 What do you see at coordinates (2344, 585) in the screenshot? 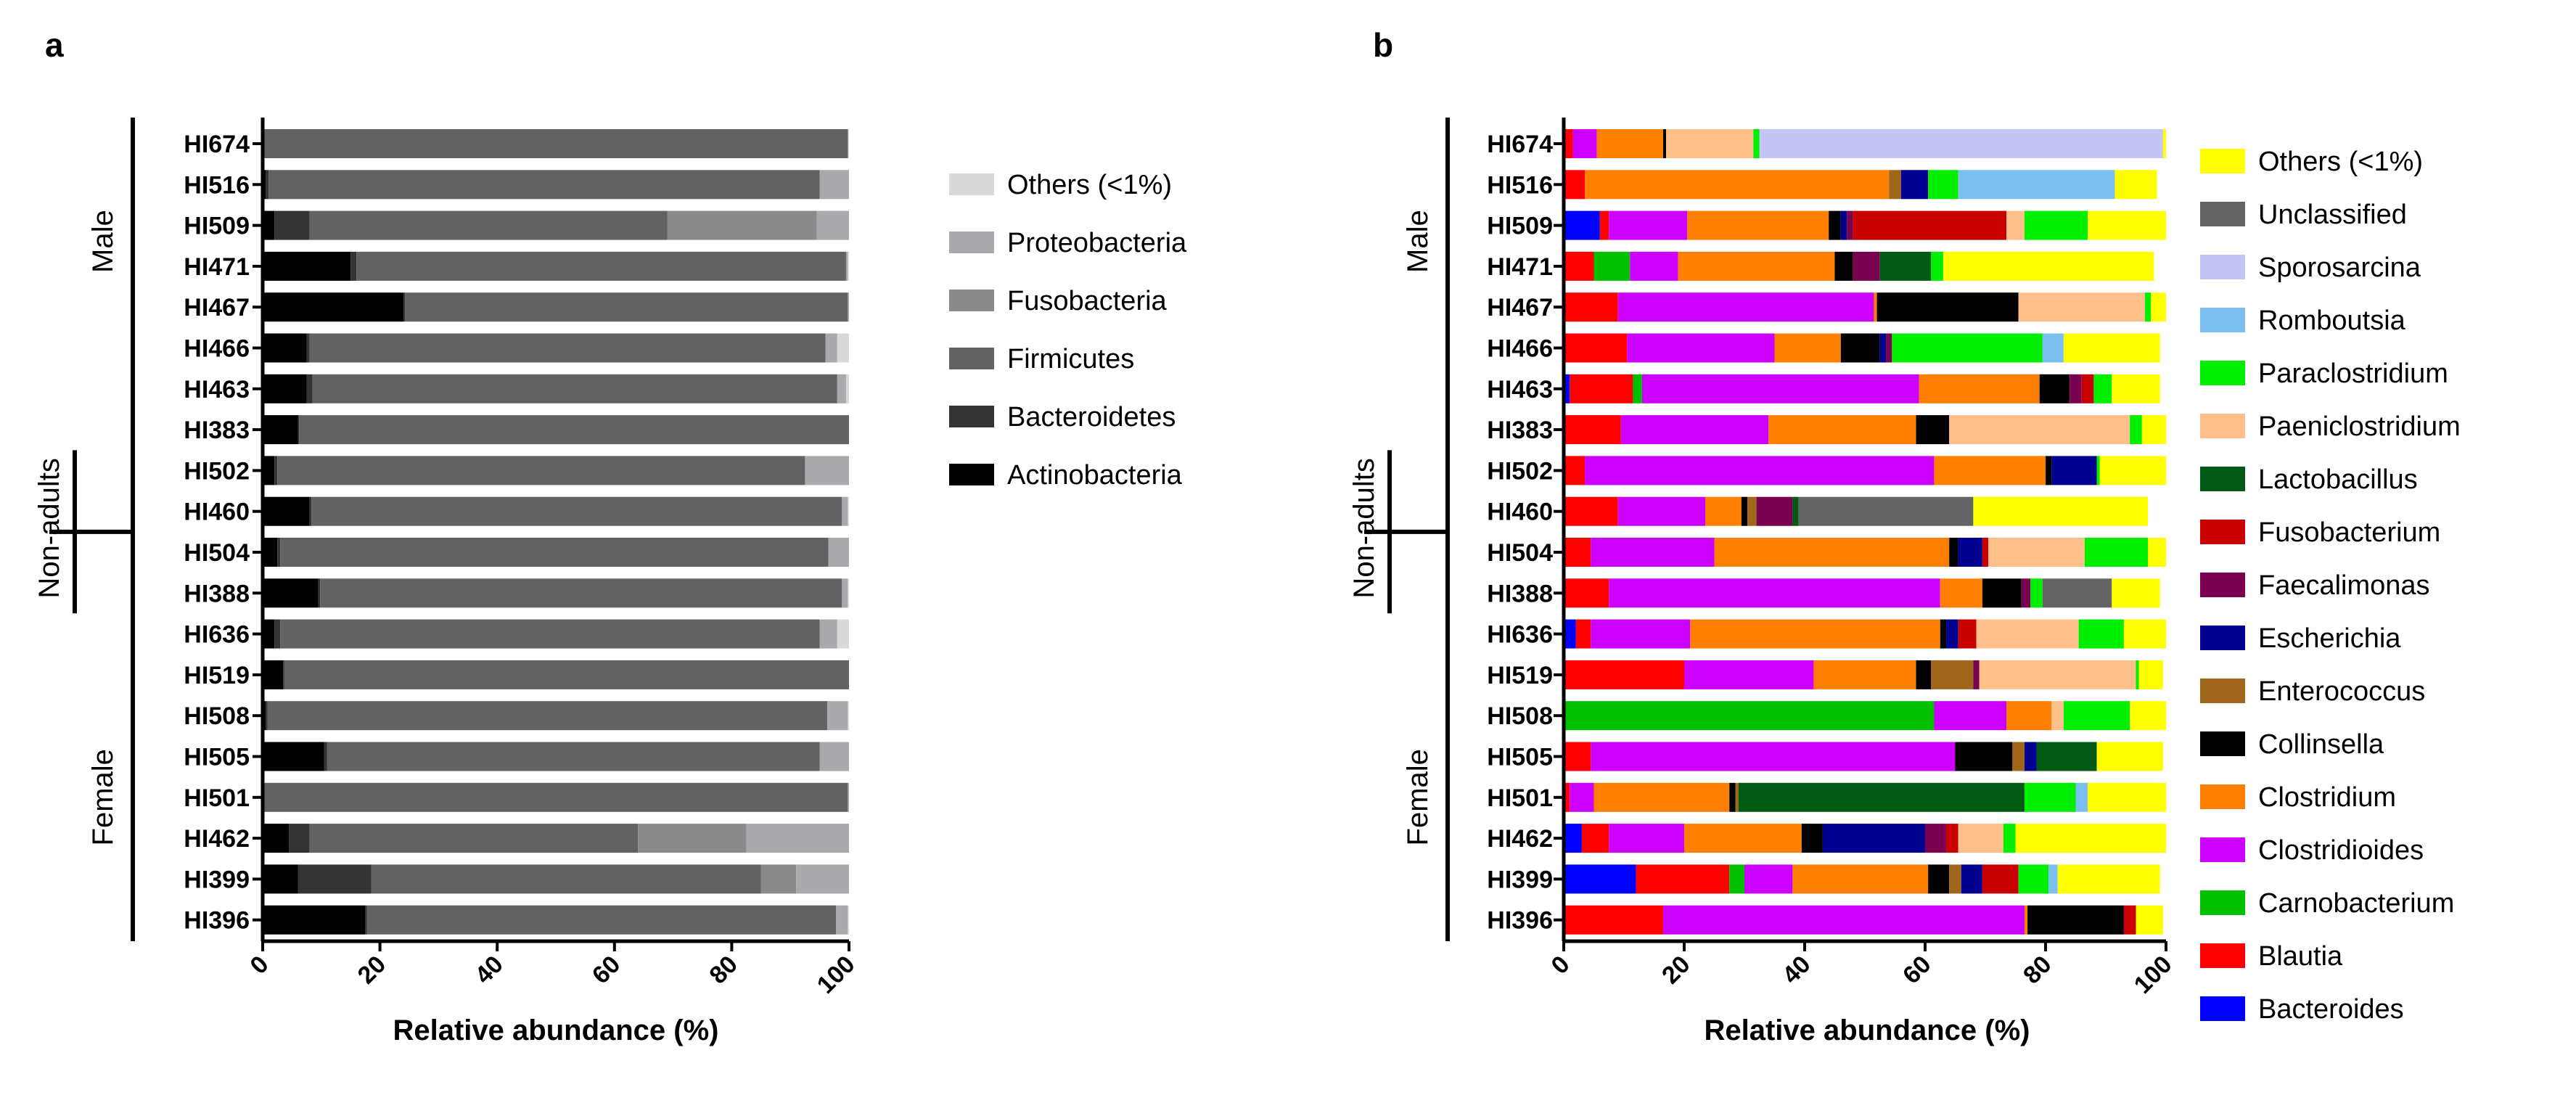
I see `legend-label: Faecalimonas` at bounding box center [2344, 585].